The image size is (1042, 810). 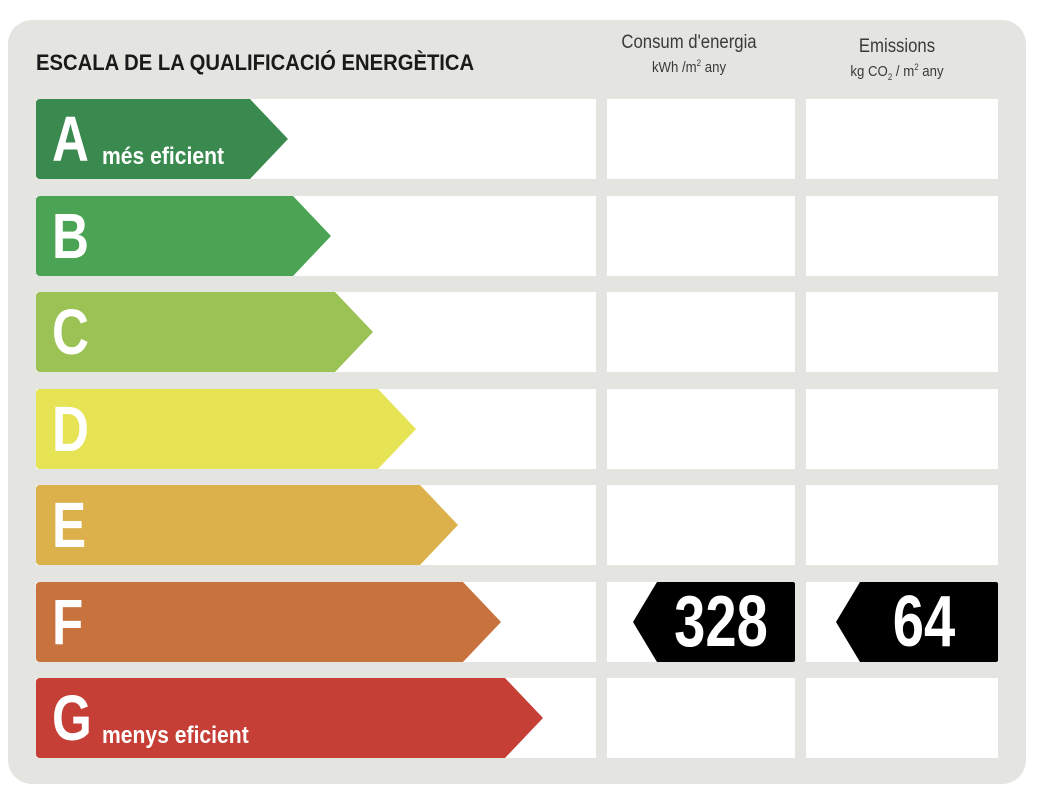 I want to click on rating-row-d: D, so click(x=517, y=429).